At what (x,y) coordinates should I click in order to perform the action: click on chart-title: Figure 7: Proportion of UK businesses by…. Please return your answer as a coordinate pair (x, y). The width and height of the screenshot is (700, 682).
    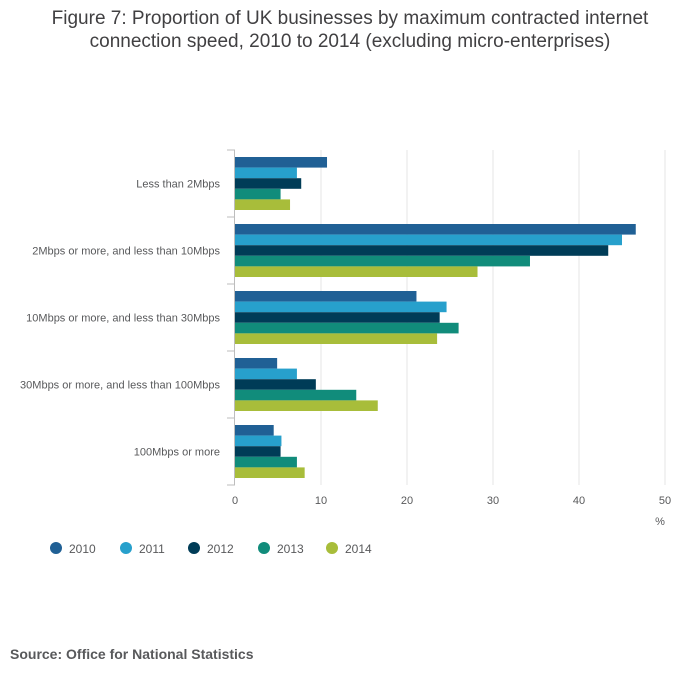
    Looking at the image, I should click on (350, 30).